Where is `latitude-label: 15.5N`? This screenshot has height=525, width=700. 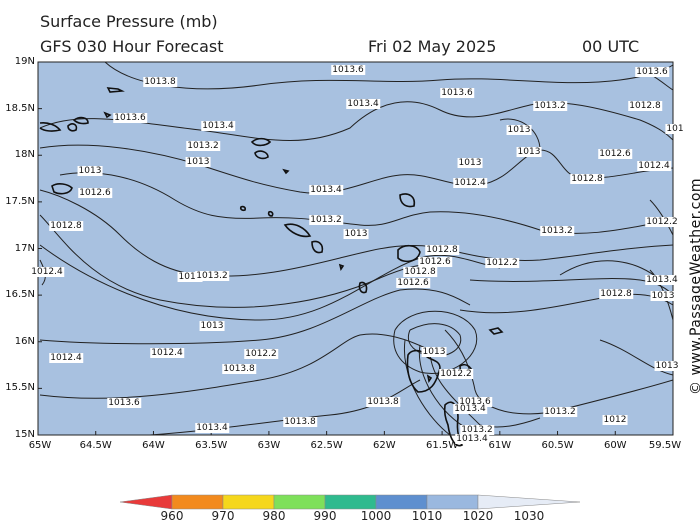 latitude-label: 15.5N is located at coordinates (20, 388).